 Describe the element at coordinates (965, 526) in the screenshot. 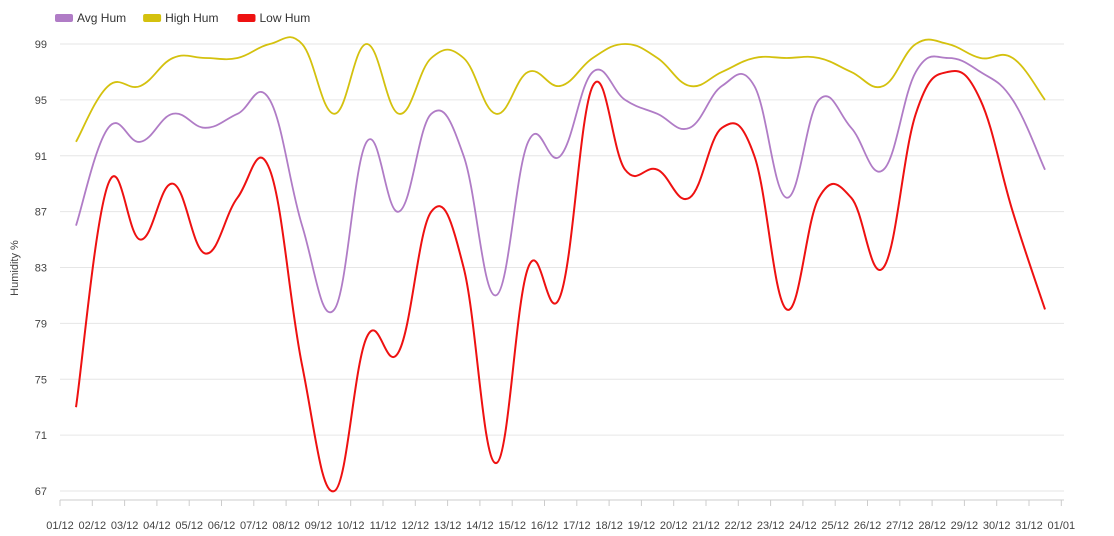

I see `x-tick-label-28: 29/12` at that location.